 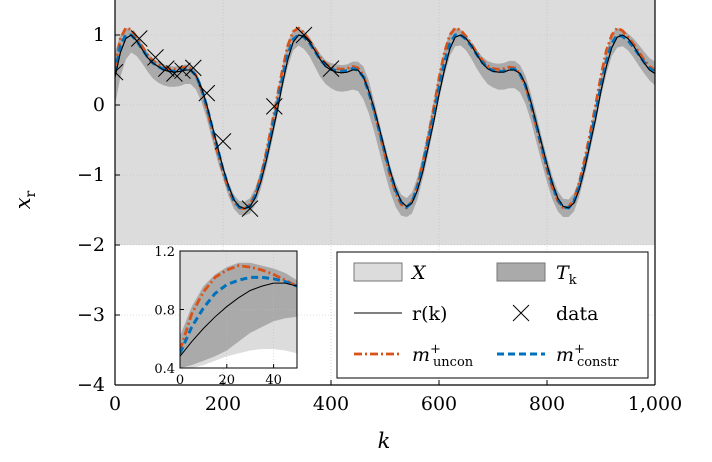 I want to click on legend-label-2-main: r(k), so click(x=429, y=314).